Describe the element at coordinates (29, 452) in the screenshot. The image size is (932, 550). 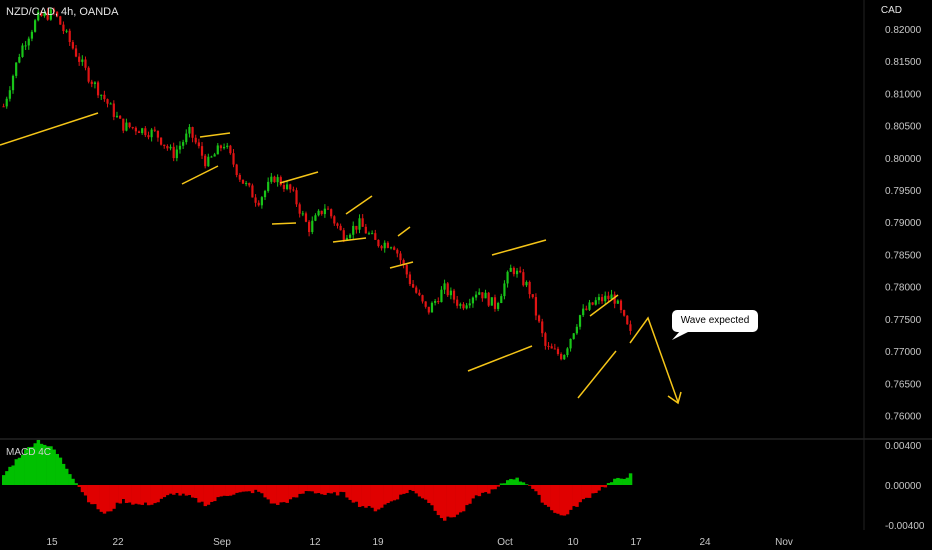
I see `macd-indicator-label: MACD 4C` at that location.